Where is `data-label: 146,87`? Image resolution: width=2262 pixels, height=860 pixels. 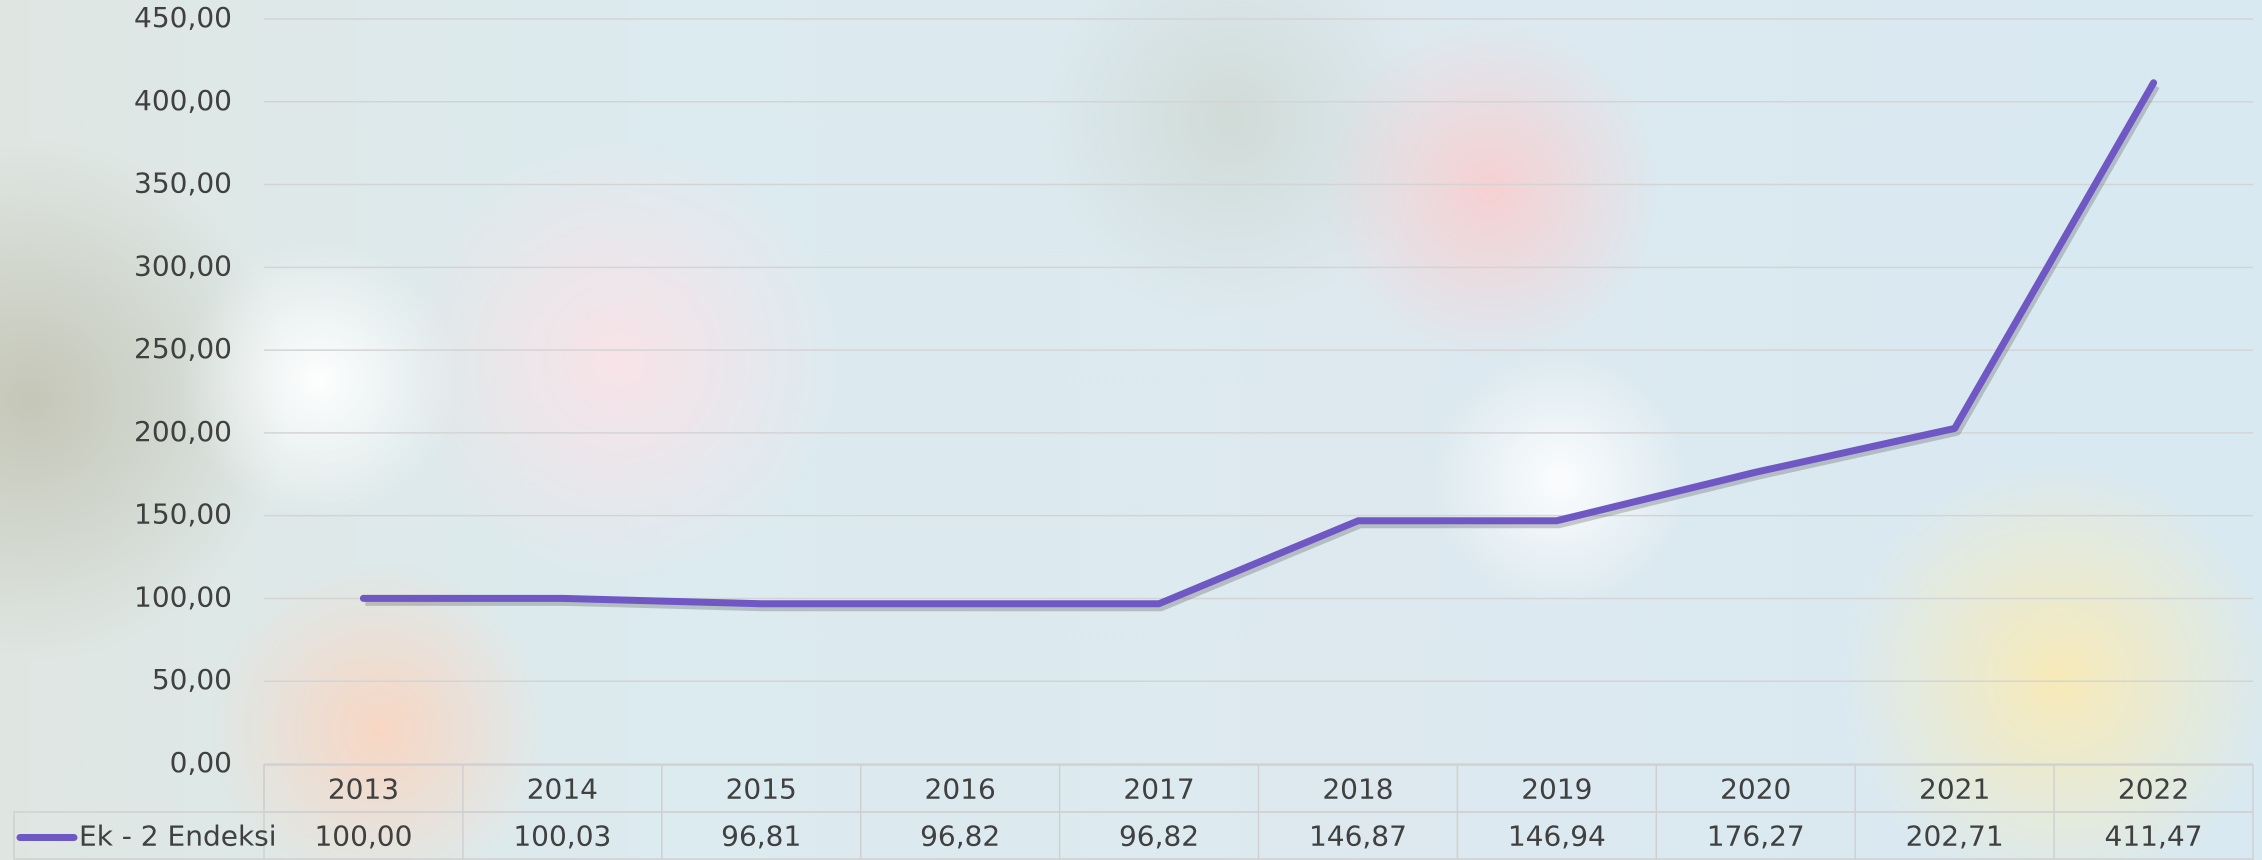
data-label: 146,87 is located at coordinates (1358, 836).